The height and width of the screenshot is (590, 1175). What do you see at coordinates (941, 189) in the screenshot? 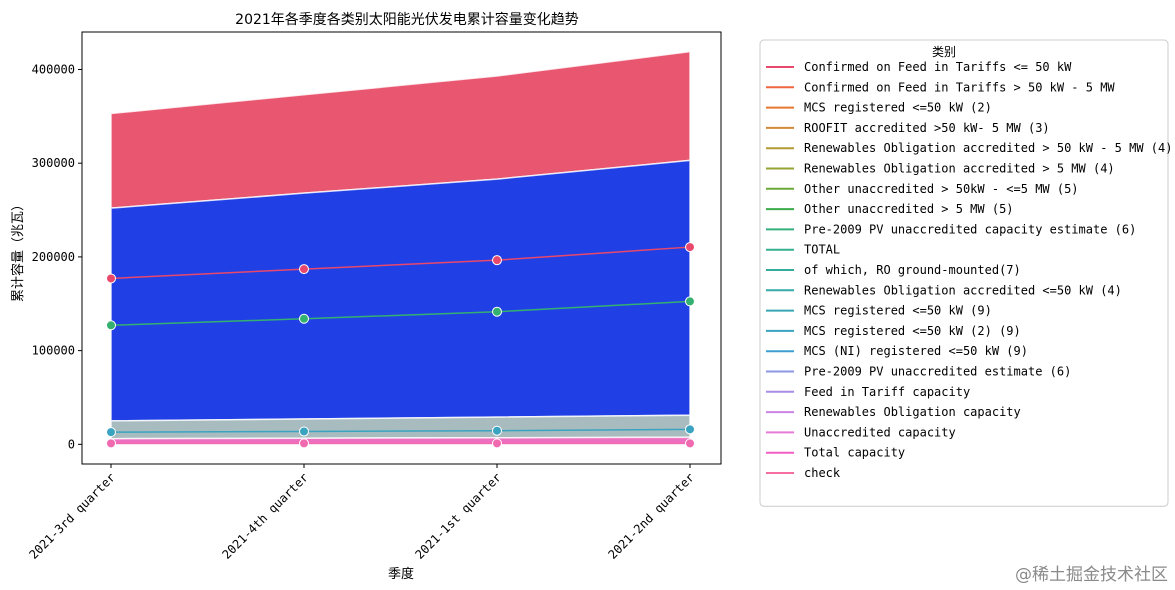
I see `legend-entry-6: Other unaccredited > 50kW - <=5 MW (5)` at bounding box center [941, 189].